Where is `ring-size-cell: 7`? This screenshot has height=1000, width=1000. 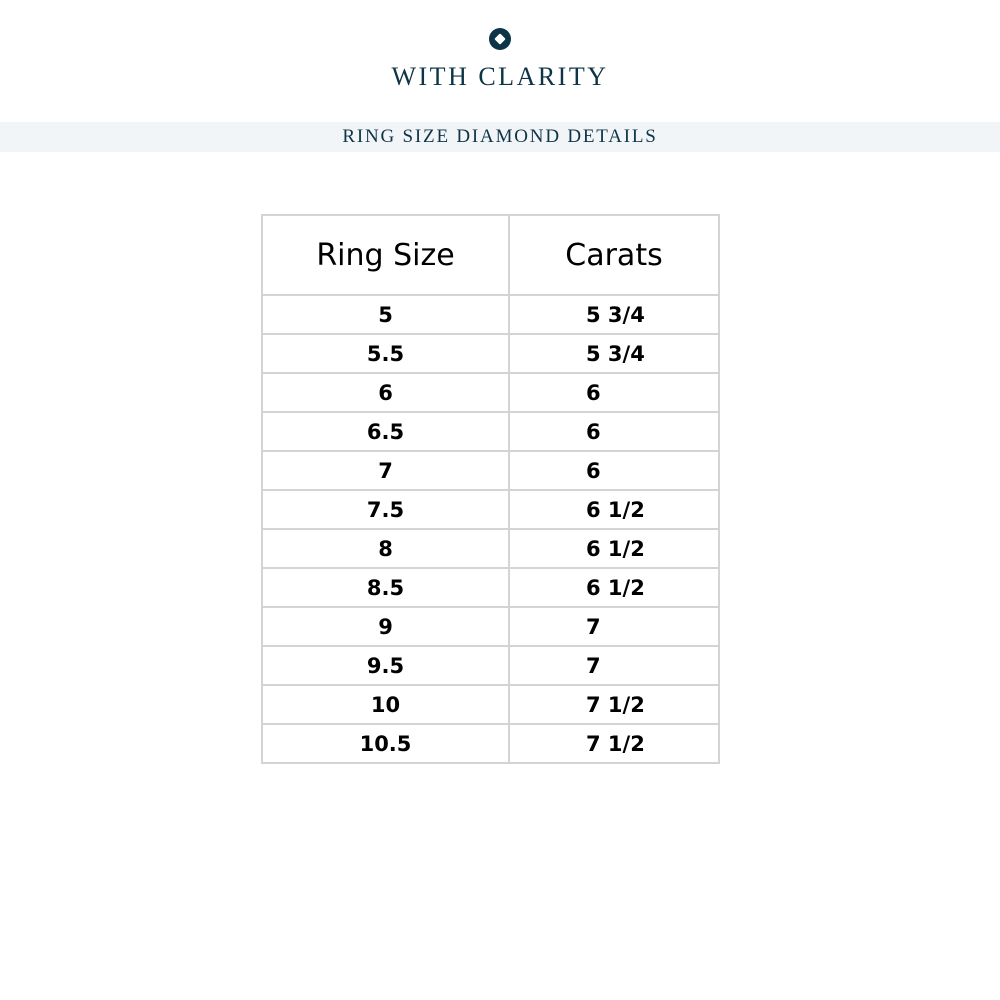 ring-size-cell: 7 is located at coordinates (385, 470).